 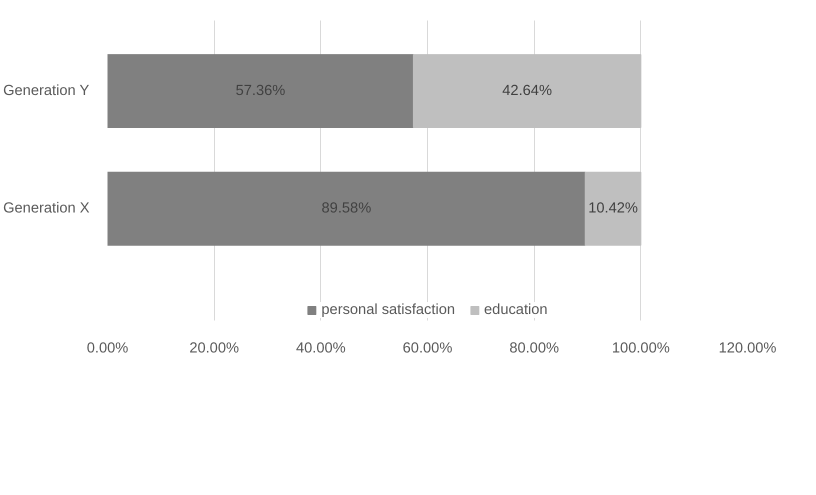 What do you see at coordinates (427, 348) in the screenshot?
I see `x-tick-label: 60.00%` at bounding box center [427, 348].